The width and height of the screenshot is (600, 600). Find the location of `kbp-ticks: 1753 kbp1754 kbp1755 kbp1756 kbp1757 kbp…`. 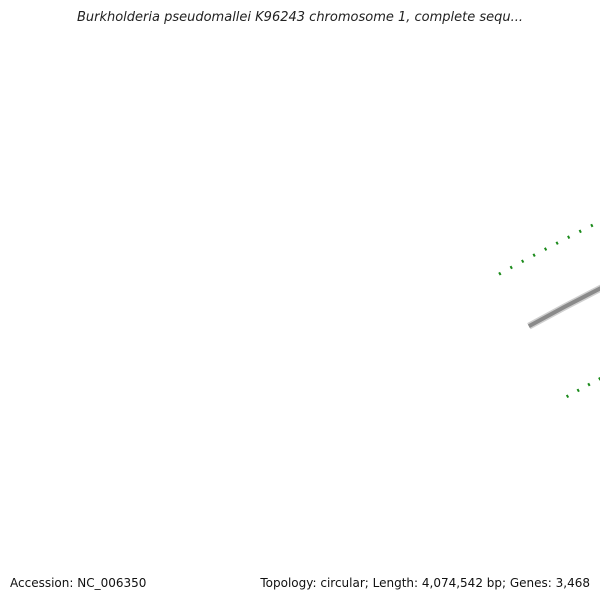

kbp-ticks: 1753 kbp1754 kbp1755 kbp1756 kbp1757 kbp… is located at coordinates (549, 311).